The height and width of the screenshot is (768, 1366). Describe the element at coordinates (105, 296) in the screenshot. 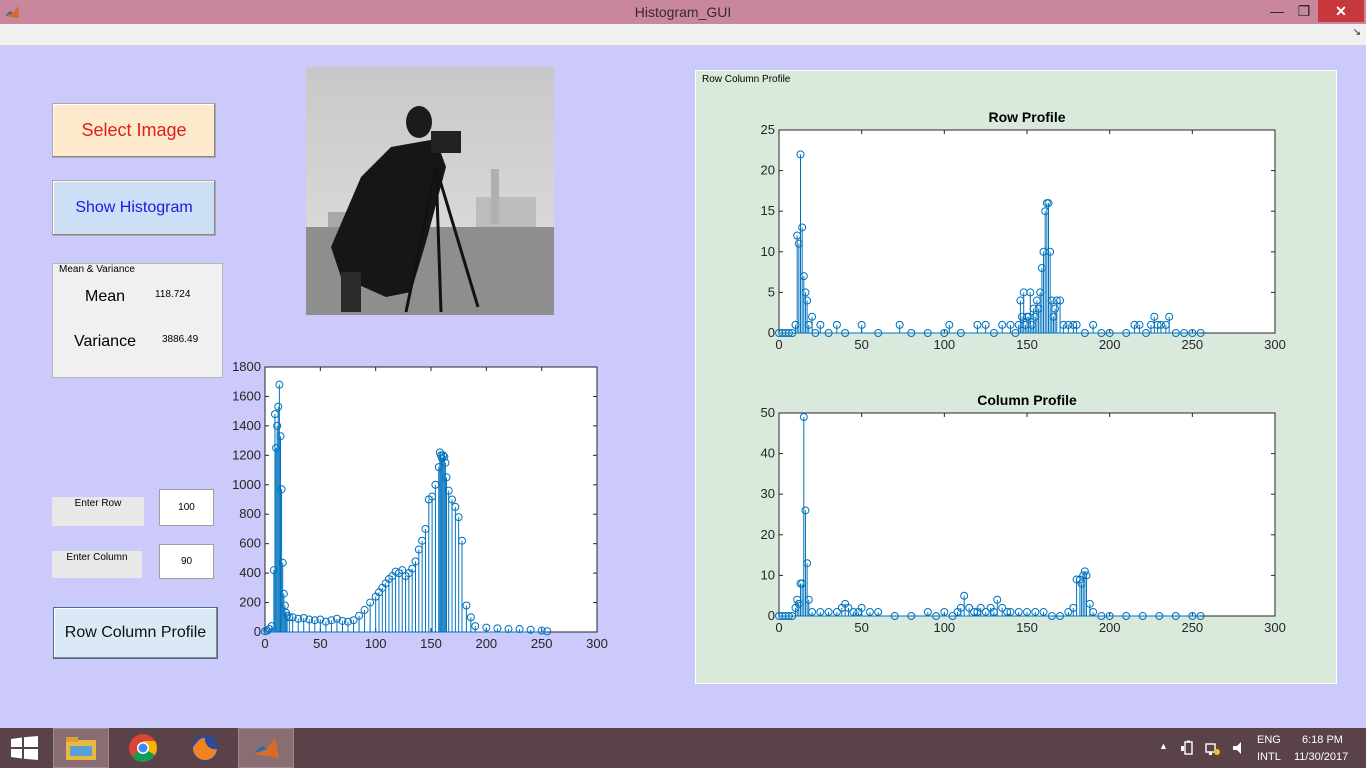

I see `mean-label: Mean` at that location.